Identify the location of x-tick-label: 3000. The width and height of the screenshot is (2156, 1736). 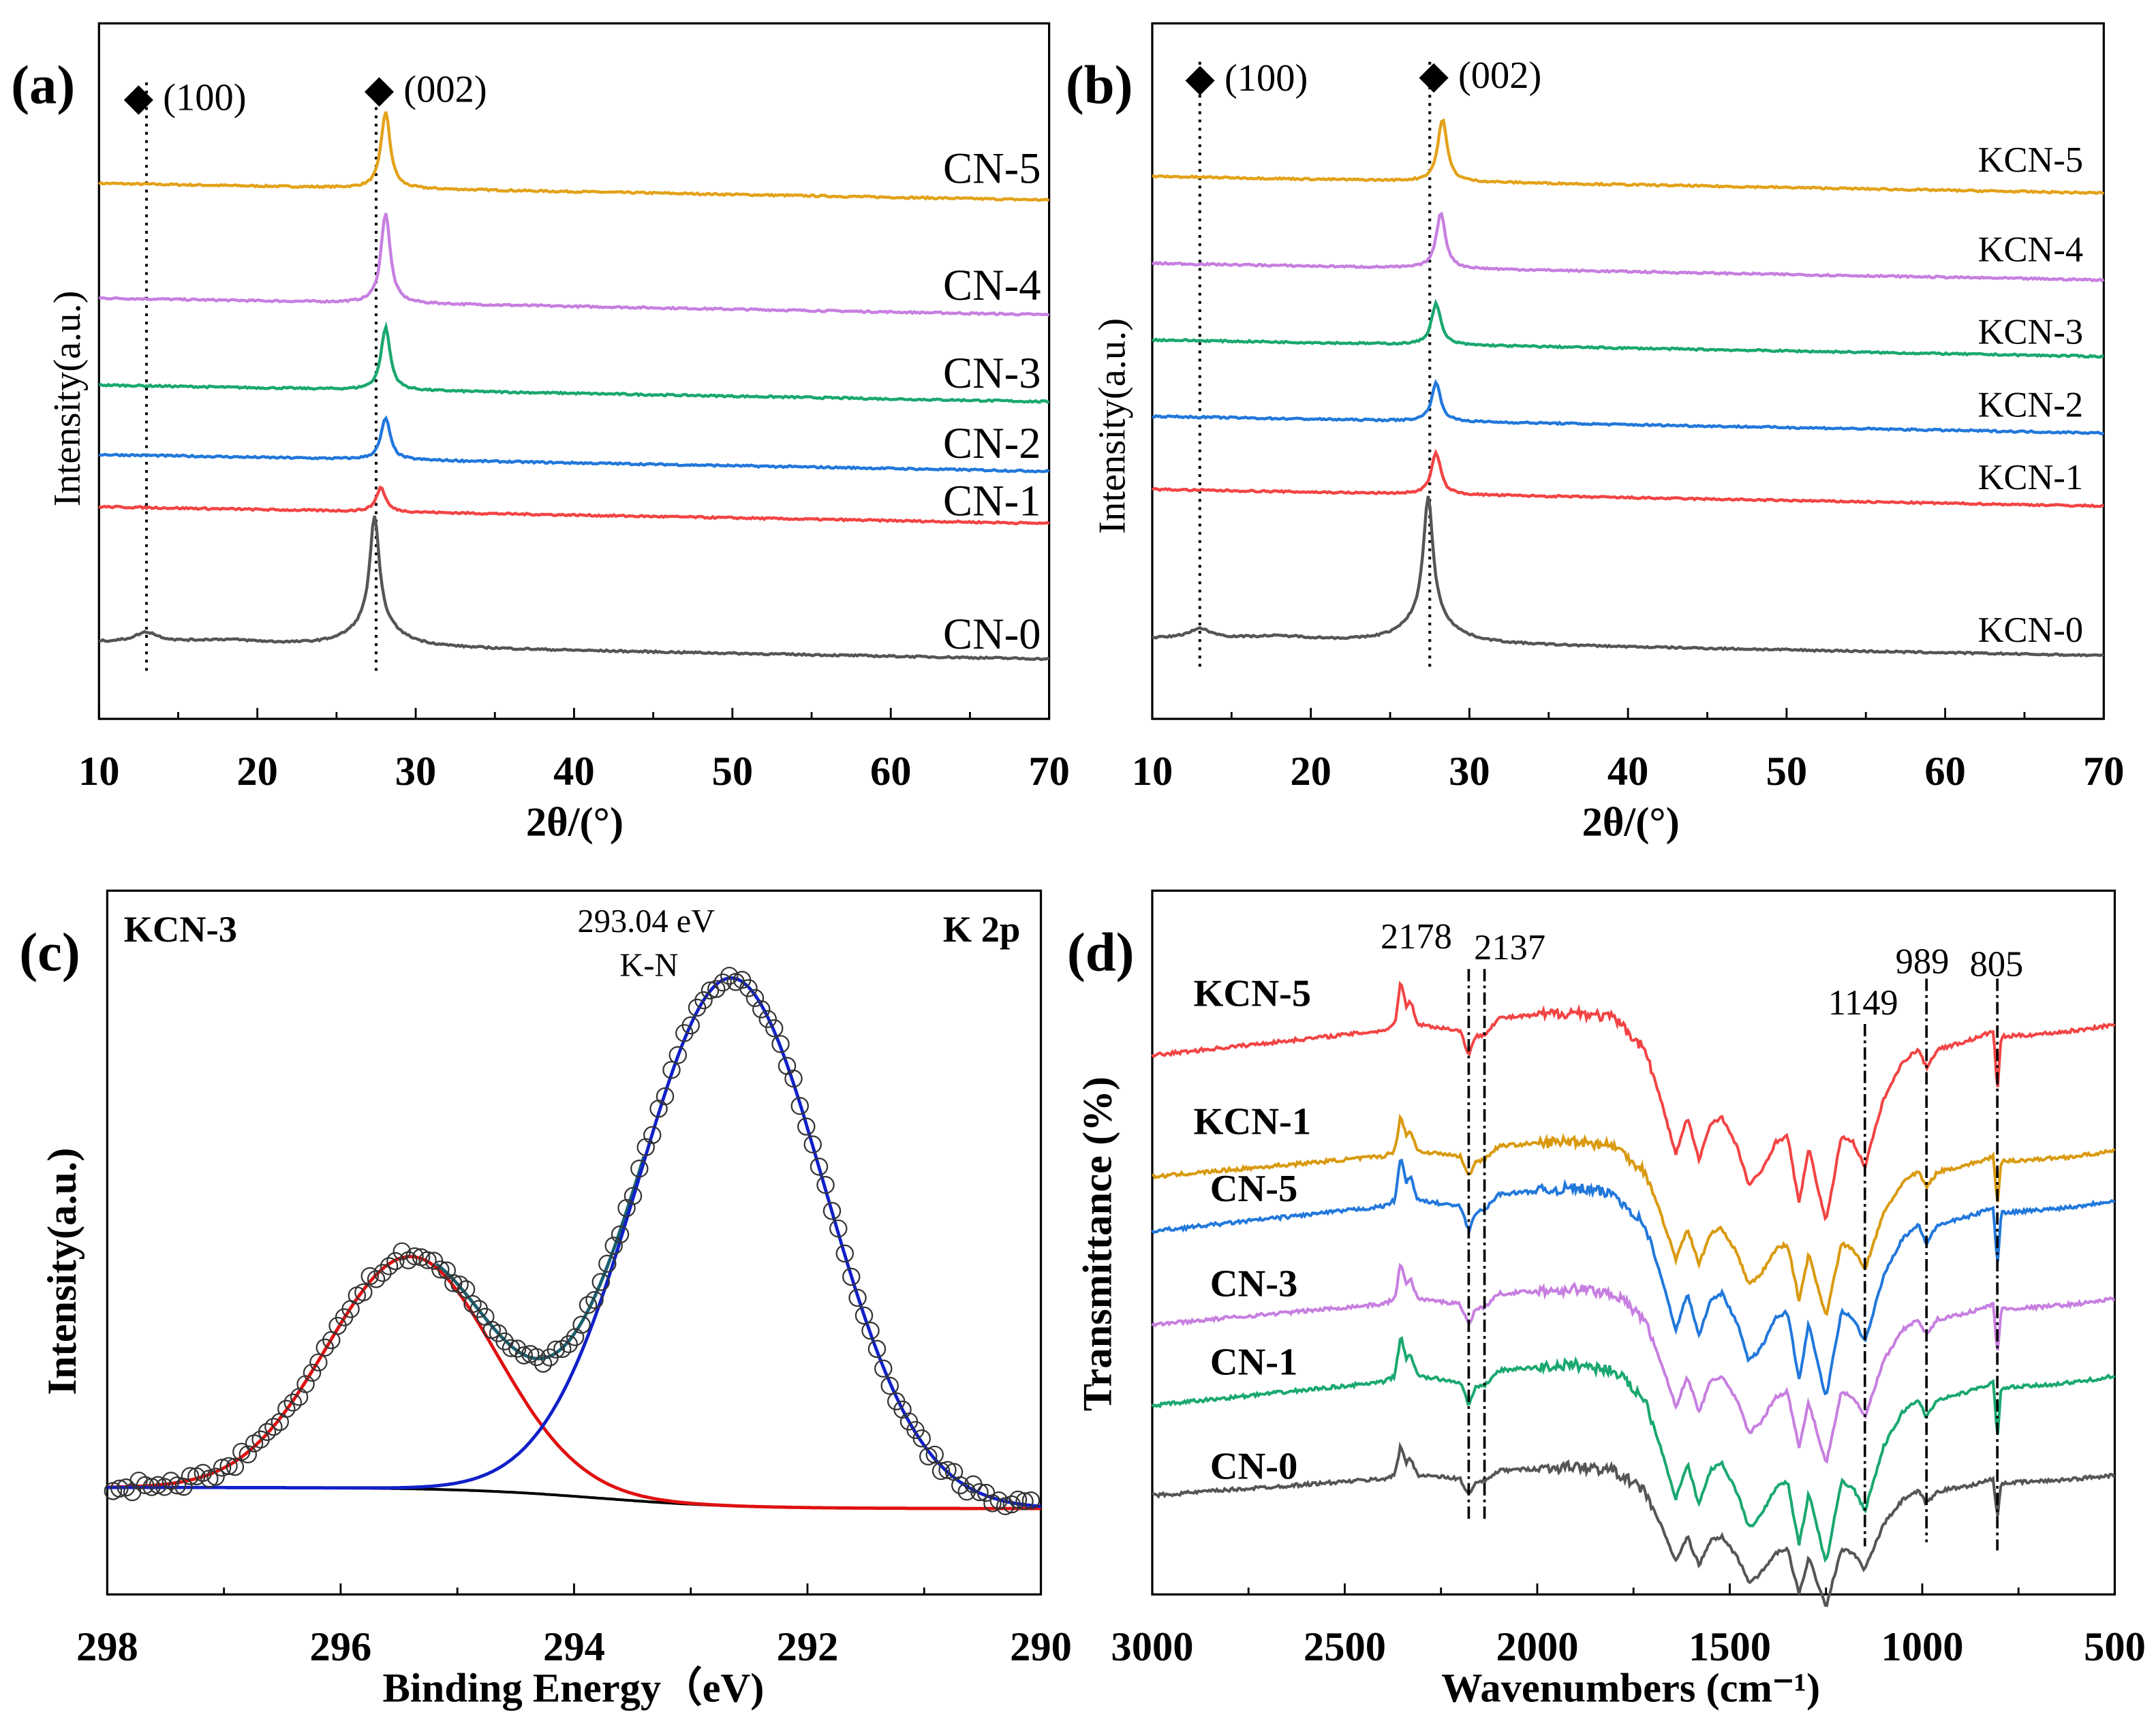
(1152, 1647).